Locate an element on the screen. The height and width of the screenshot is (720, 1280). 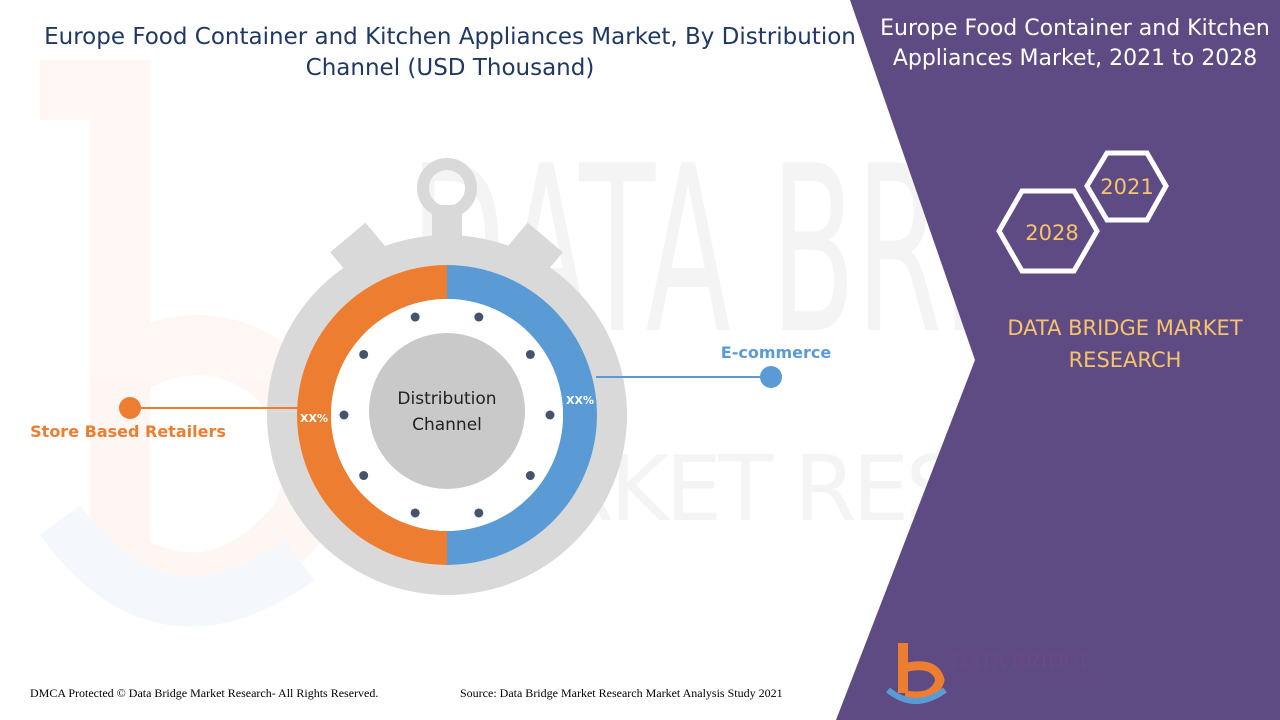
donut-chart is located at coordinates (447, 415).